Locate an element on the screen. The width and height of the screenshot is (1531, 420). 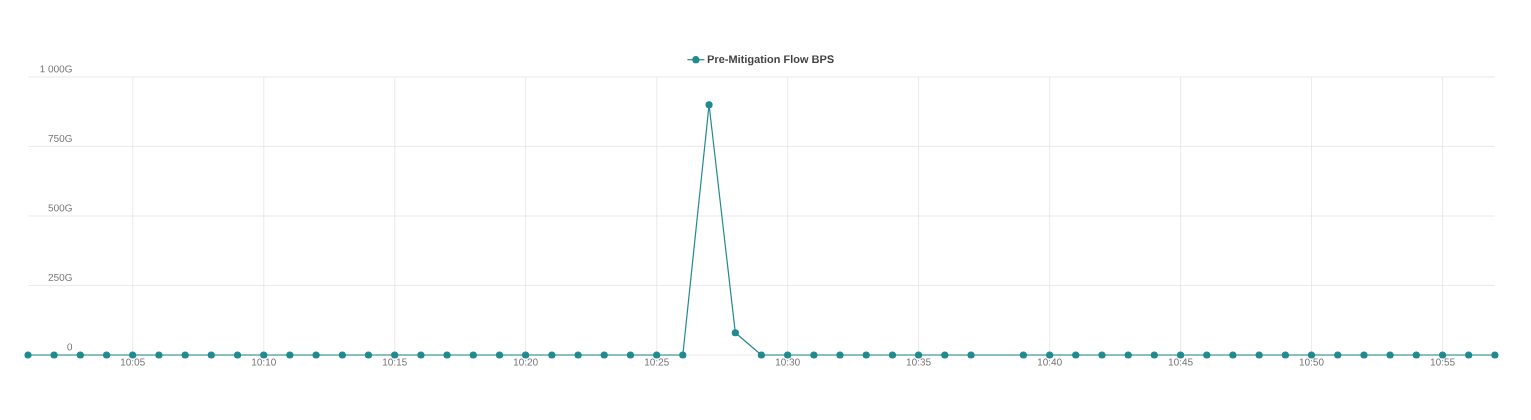
y-tick-label: 500G is located at coordinates (60, 208).